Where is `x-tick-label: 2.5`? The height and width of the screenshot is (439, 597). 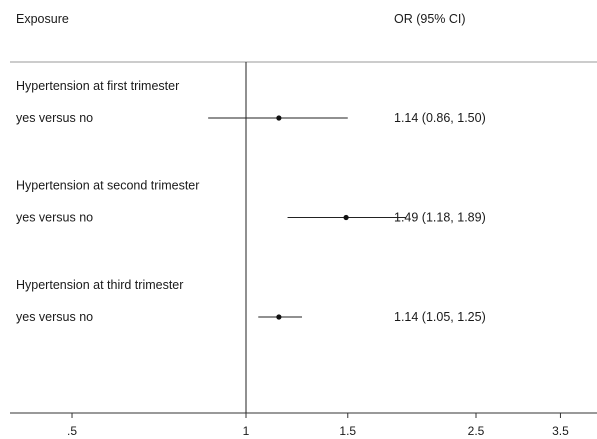
x-tick-label: 2.5 is located at coordinates (476, 431).